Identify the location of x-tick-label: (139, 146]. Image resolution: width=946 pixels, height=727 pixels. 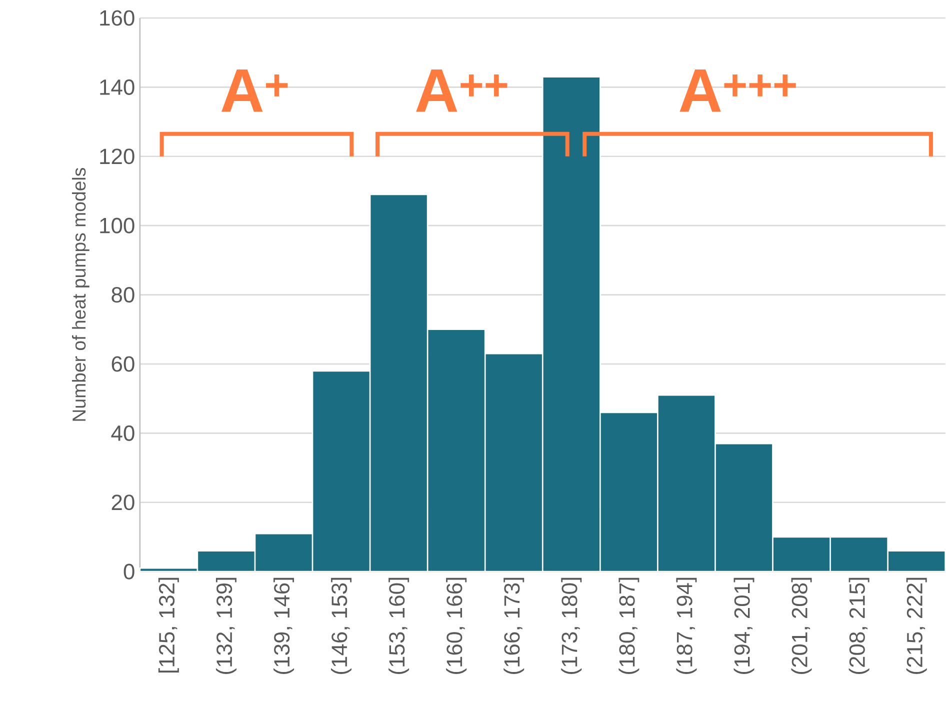
(283, 626).